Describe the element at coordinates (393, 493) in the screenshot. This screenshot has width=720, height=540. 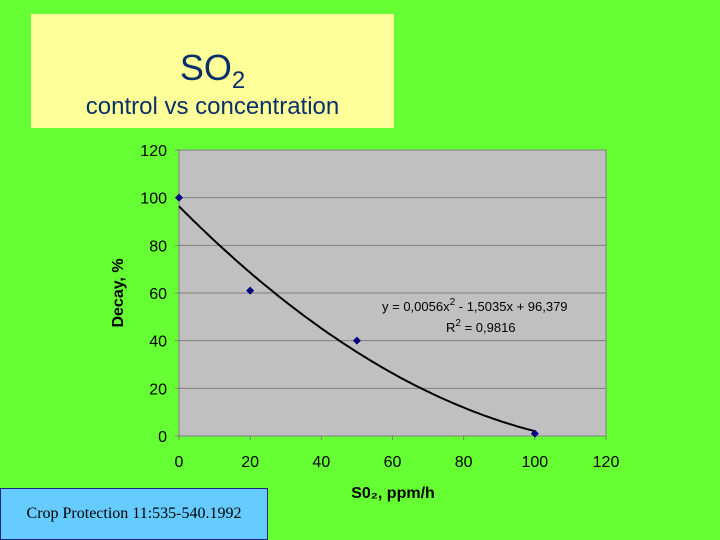
I see `x-axis-label: S0₂, ppm/h` at that location.